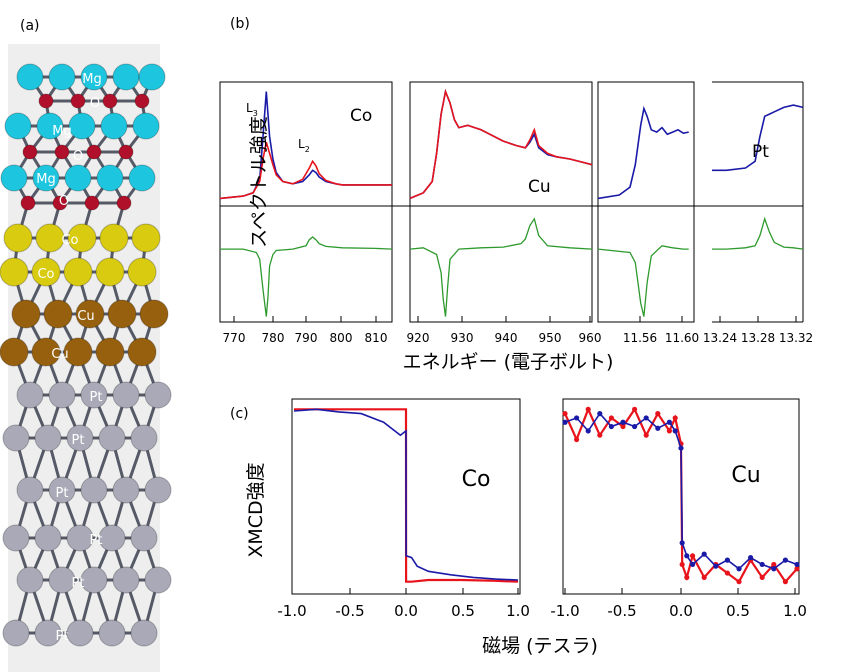  I want to click on hyst-xlabel: 磁場 (テスラ), so click(540, 646).